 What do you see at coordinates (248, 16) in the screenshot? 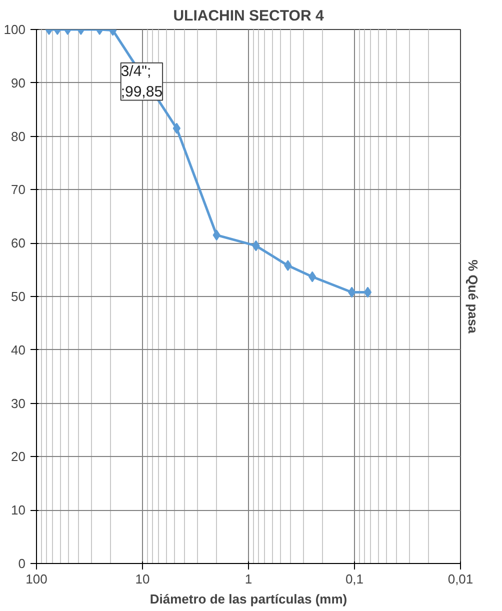
I see `chart-title: ULIACHIN SECTOR 4` at bounding box center [248, 16].